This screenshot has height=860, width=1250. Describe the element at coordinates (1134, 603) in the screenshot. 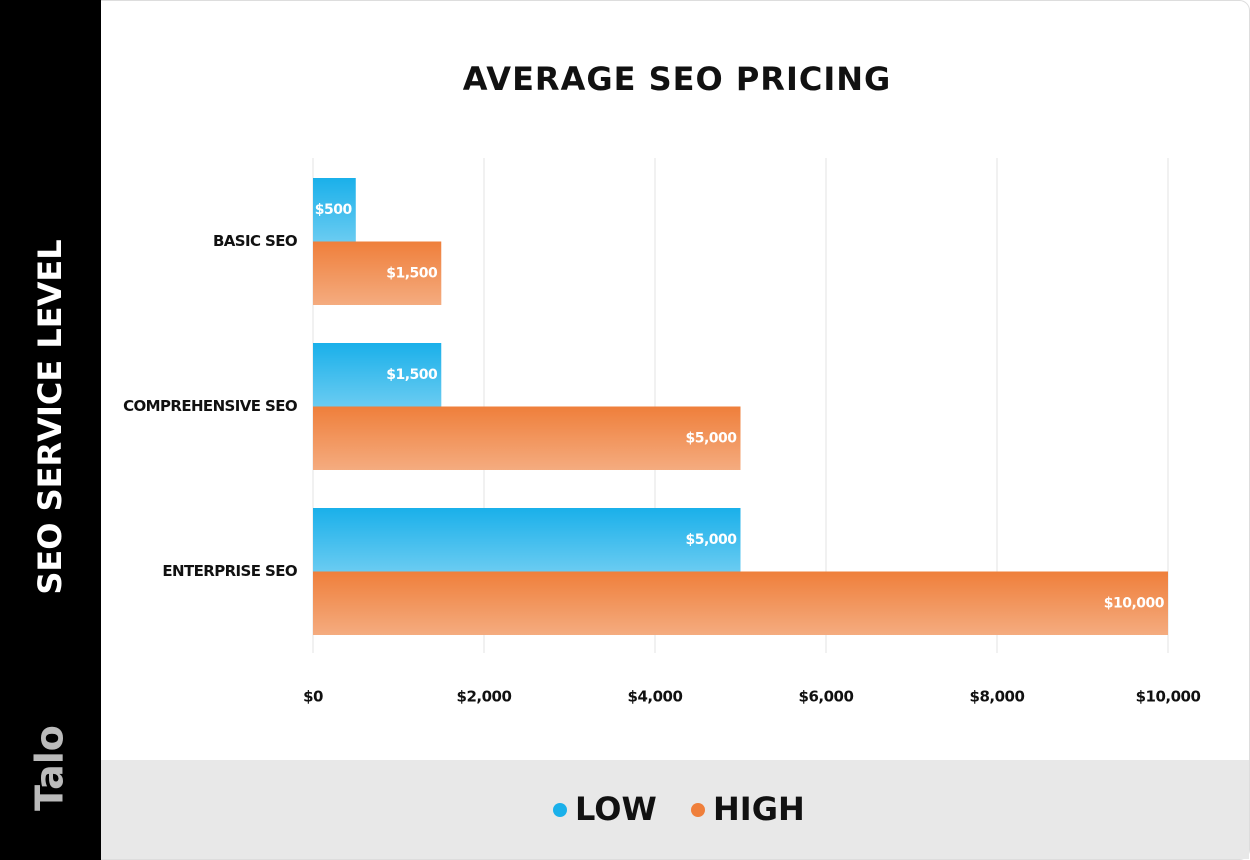

I see `value-label: $10,000` at that location.